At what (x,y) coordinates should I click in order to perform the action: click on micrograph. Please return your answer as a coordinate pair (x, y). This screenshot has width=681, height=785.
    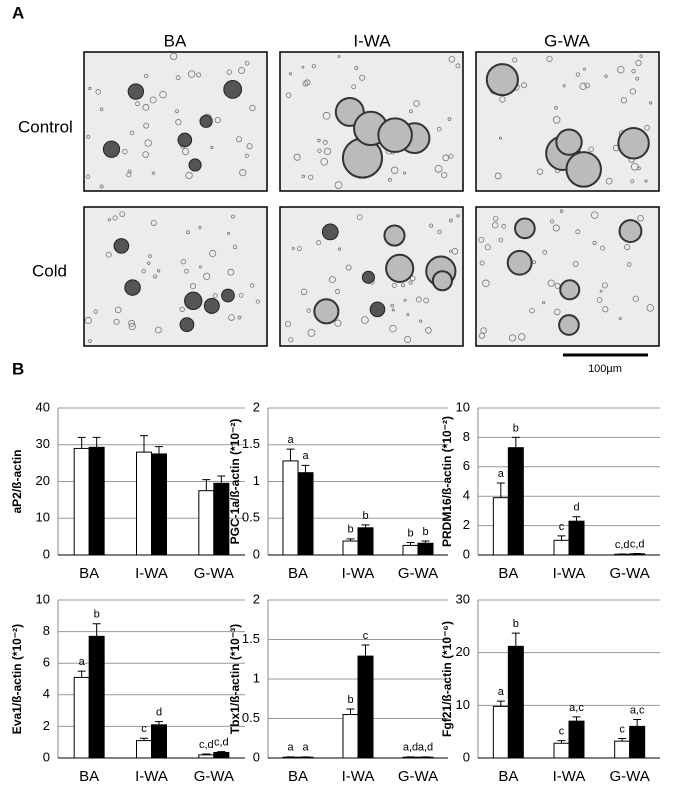
    Looking at the image, I should click on (175, 276).